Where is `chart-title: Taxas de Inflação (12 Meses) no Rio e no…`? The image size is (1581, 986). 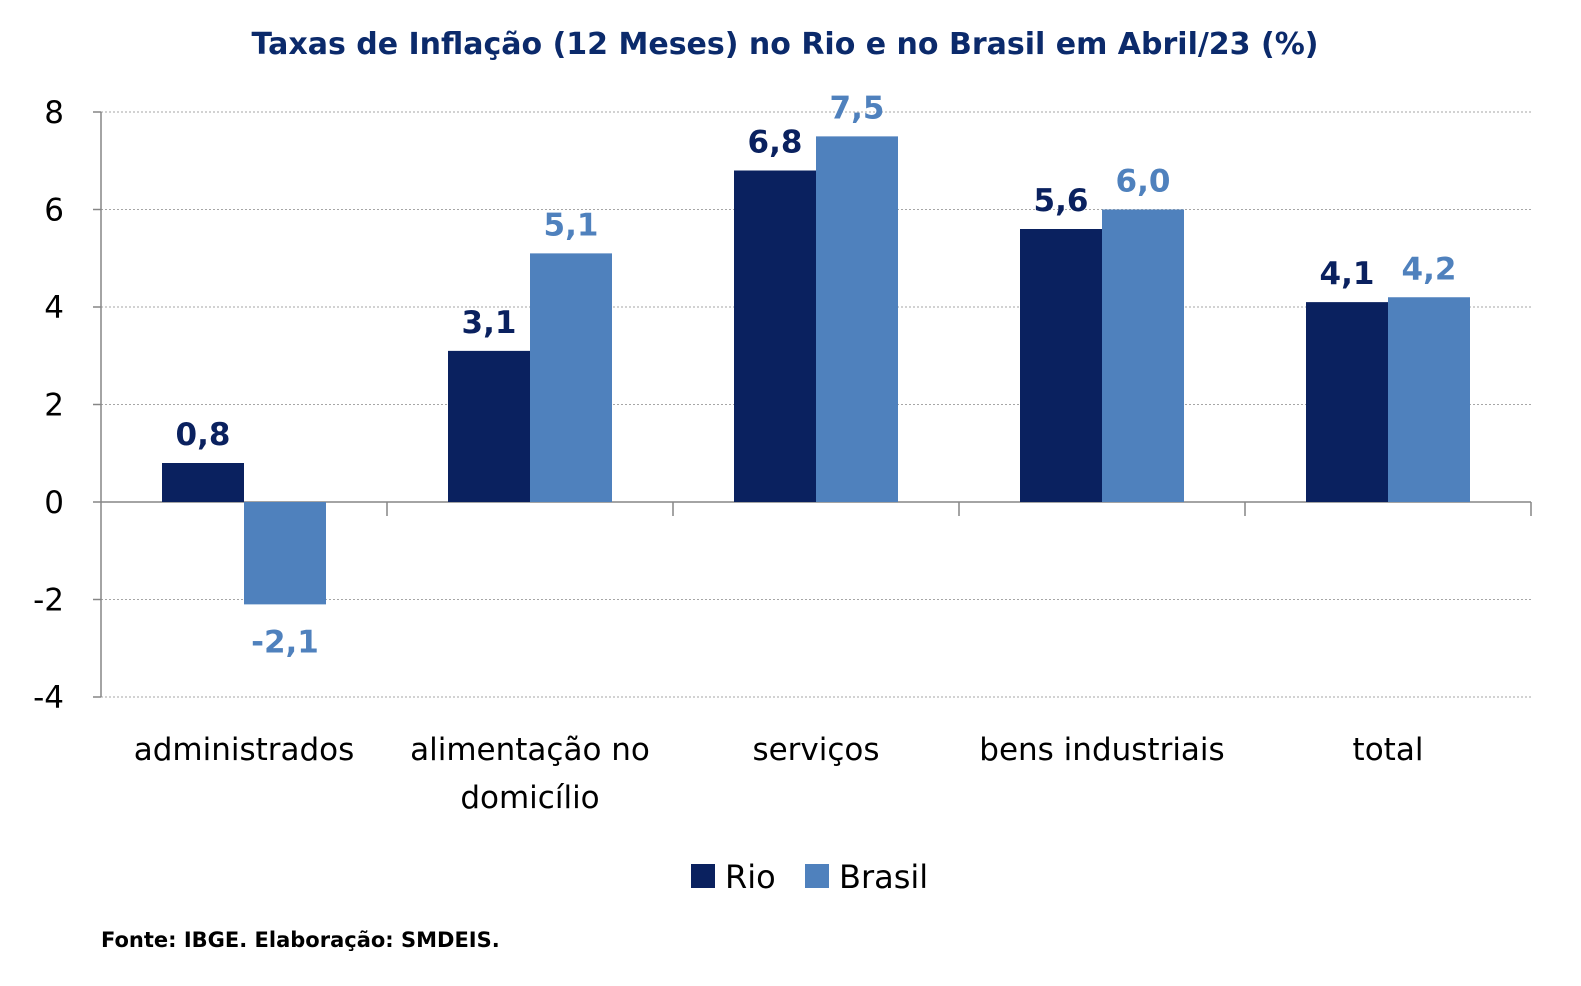 chart-title: Taxas de Inflação (12 Meses) no Rio e no… is located at coordinates (785, 44).